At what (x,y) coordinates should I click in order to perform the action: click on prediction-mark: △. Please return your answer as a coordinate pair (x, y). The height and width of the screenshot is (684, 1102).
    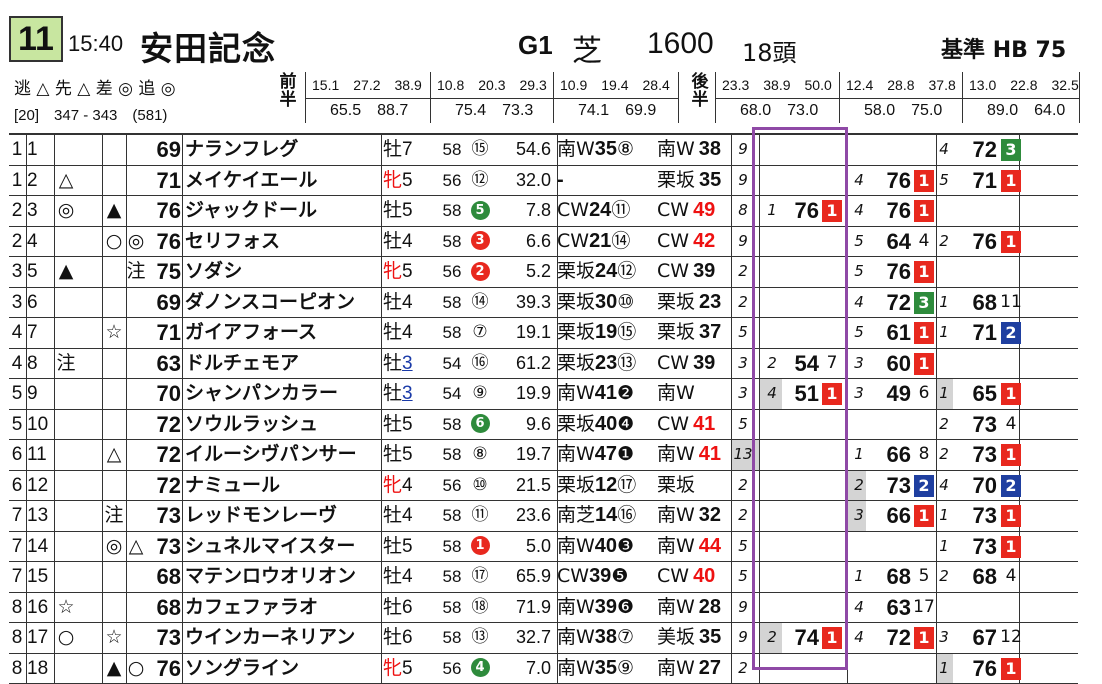
    Looking at the image, I should click on (136, 545).